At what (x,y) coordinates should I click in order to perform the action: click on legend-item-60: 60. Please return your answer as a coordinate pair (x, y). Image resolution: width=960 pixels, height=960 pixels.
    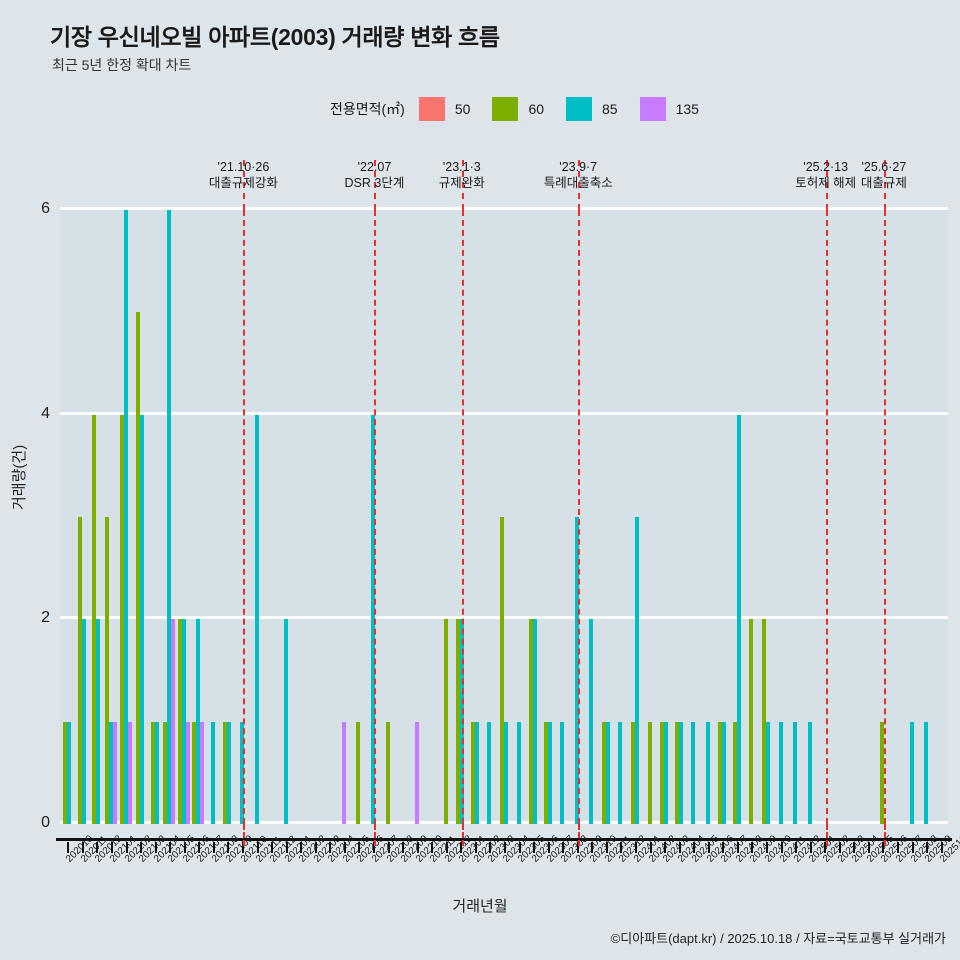
    Looking at the image, I should click on (529, 109).